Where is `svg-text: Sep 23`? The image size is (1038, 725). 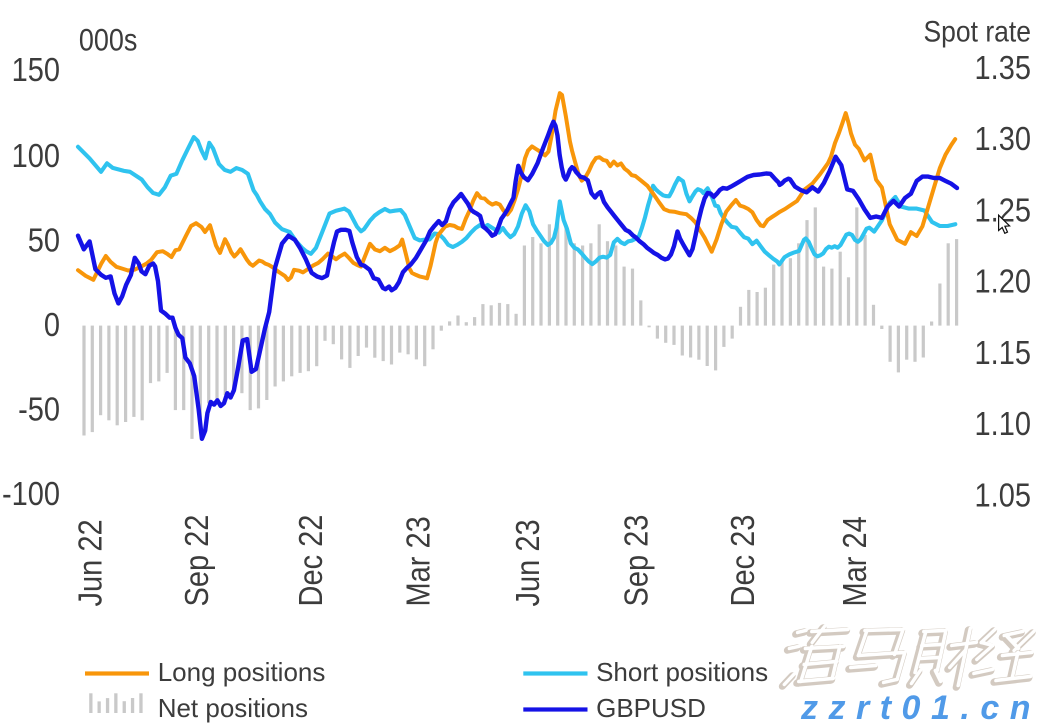
svg-text: Sep 23 is located at coordinates (636, 561).